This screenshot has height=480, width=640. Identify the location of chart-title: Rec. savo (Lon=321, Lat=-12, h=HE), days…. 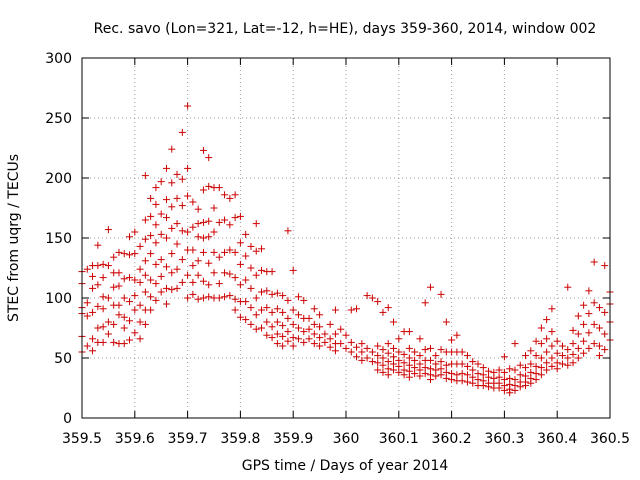
(345, 29).